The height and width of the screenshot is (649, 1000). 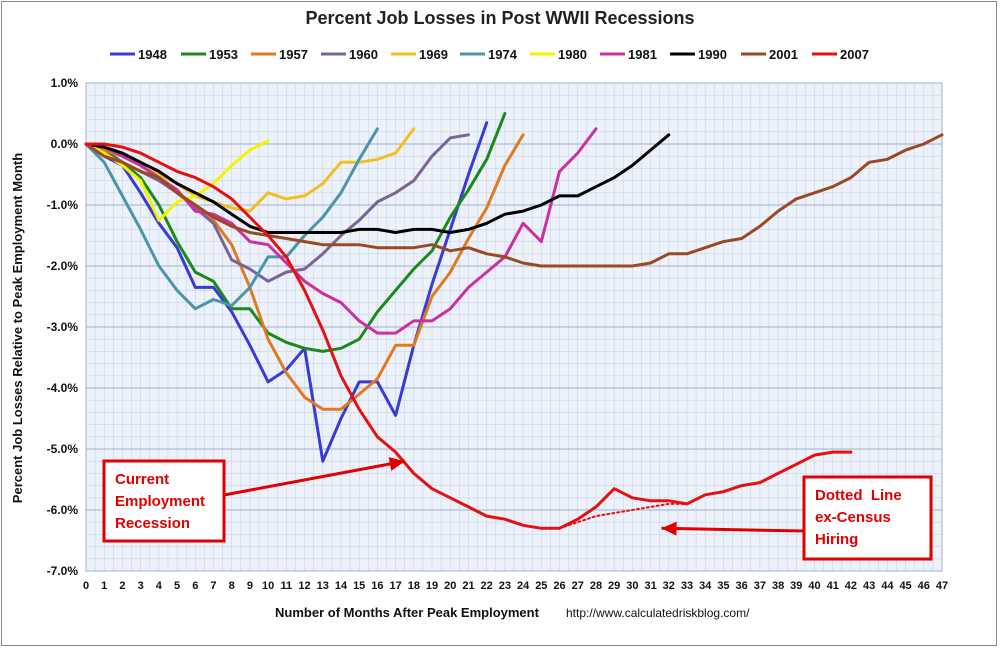 What do you see at coordinates (836, 539) in the screenshot?
I see `annotation-text-ex-census-note: Hiring` at bounding box center [836, 539].